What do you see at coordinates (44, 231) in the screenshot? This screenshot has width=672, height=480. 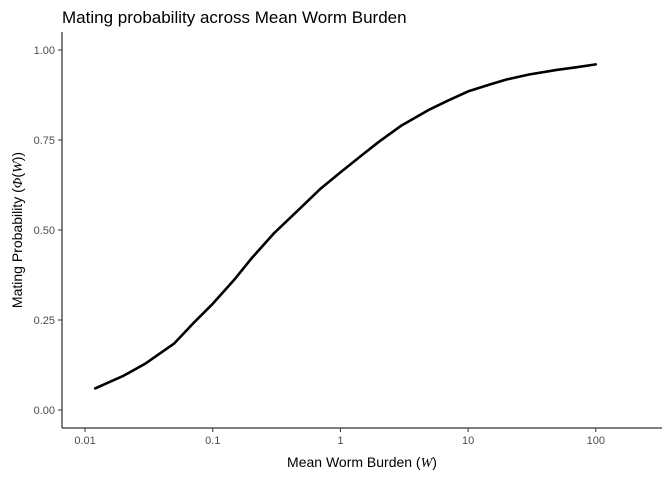 I see `y-tick-label: 0.50` at bounding box center [44, 231].